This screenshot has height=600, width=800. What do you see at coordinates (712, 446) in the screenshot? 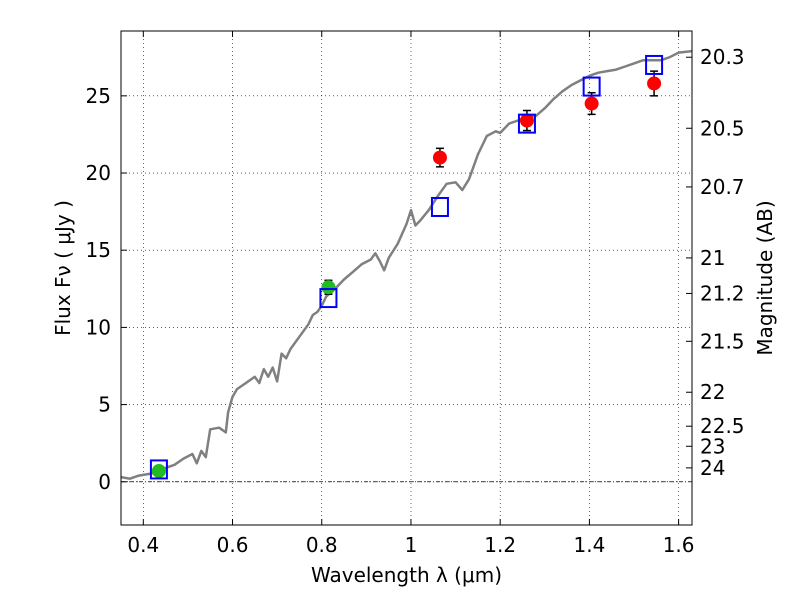
I see `y2-tick-label: 23` at bounding box center [712, 446].